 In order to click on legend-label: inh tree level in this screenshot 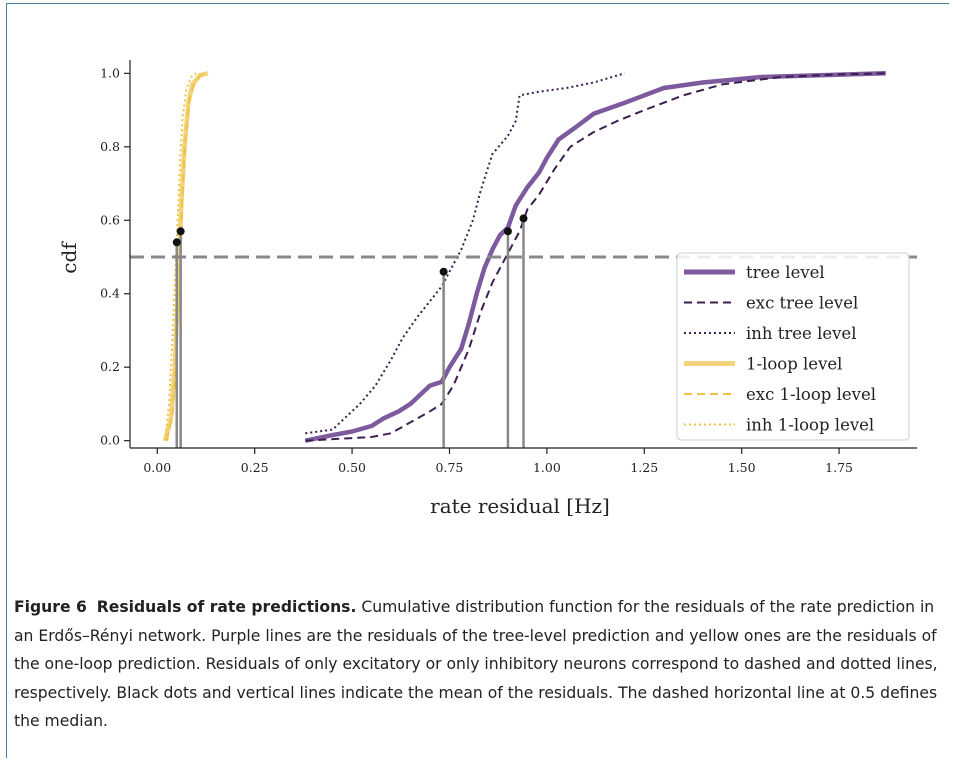, I will do `click(801, 333)`.